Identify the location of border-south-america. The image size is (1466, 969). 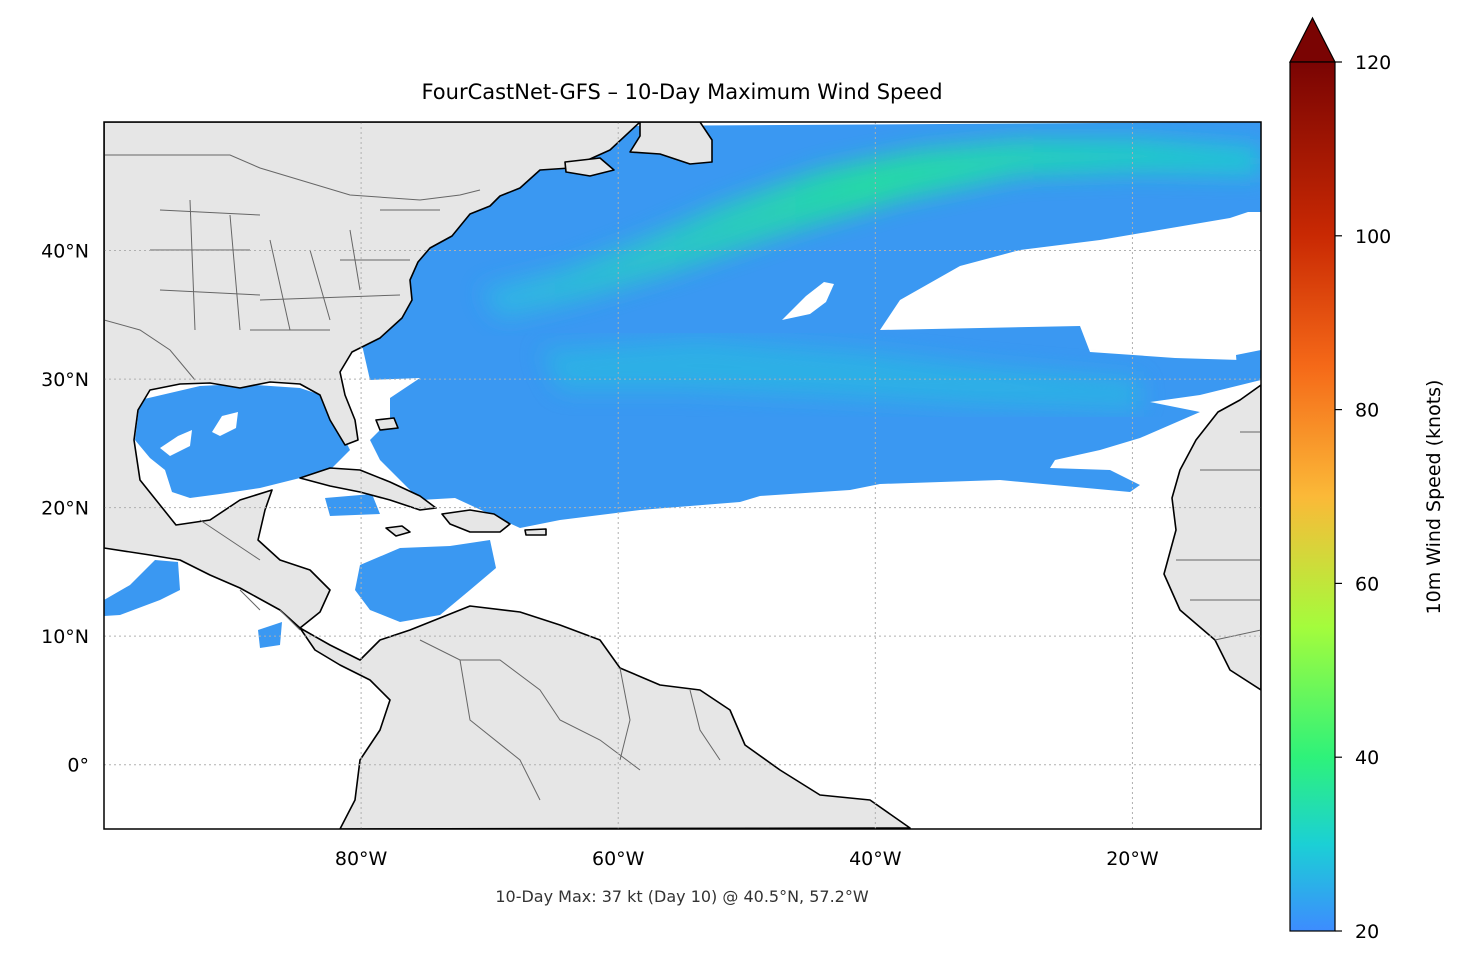
(570, 720).